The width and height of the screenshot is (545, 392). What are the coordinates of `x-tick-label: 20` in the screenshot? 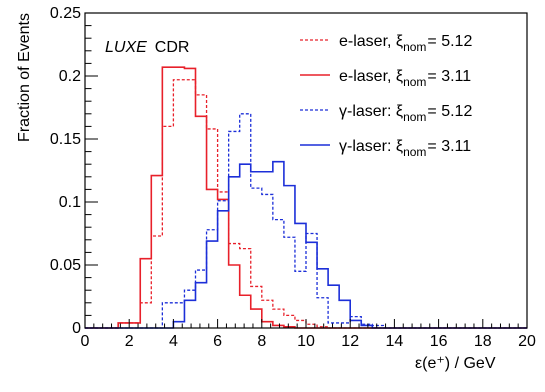 It's located at (527, 341).